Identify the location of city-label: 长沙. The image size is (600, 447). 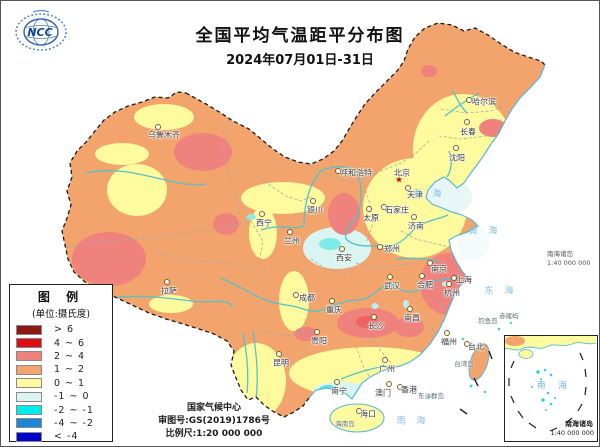
(376, 326).